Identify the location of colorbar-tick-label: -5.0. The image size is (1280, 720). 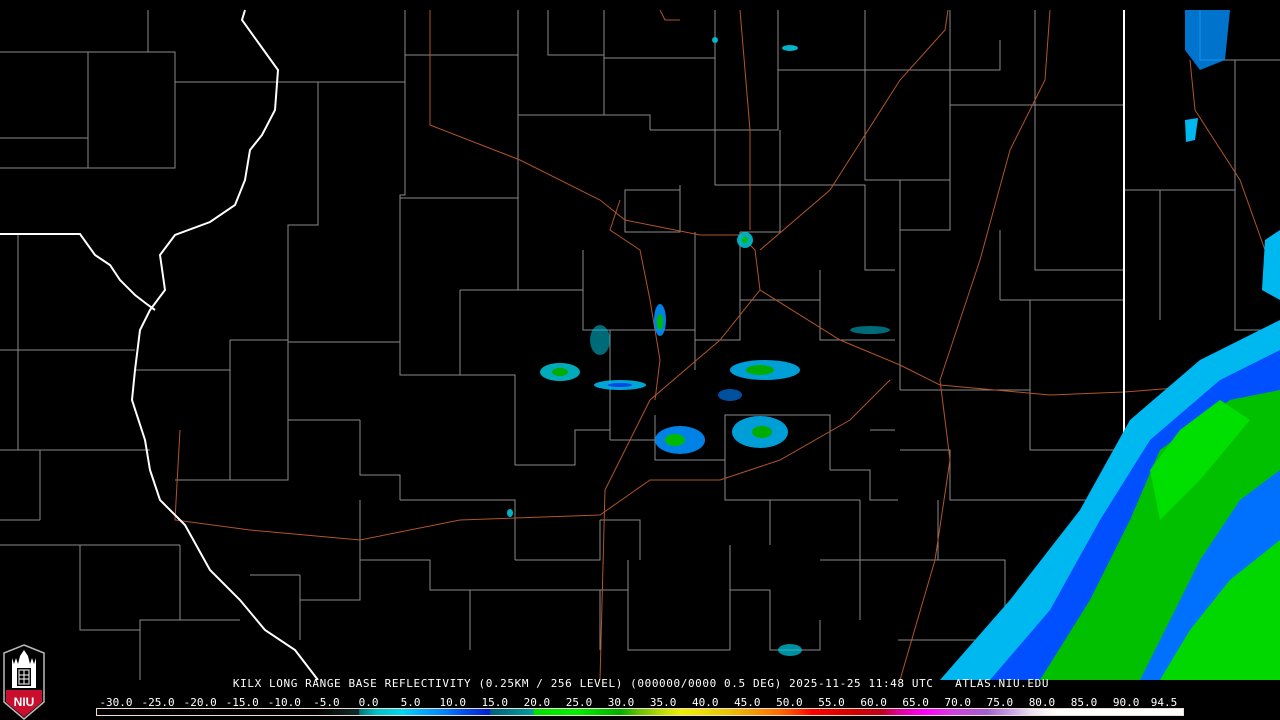
(326, 702).